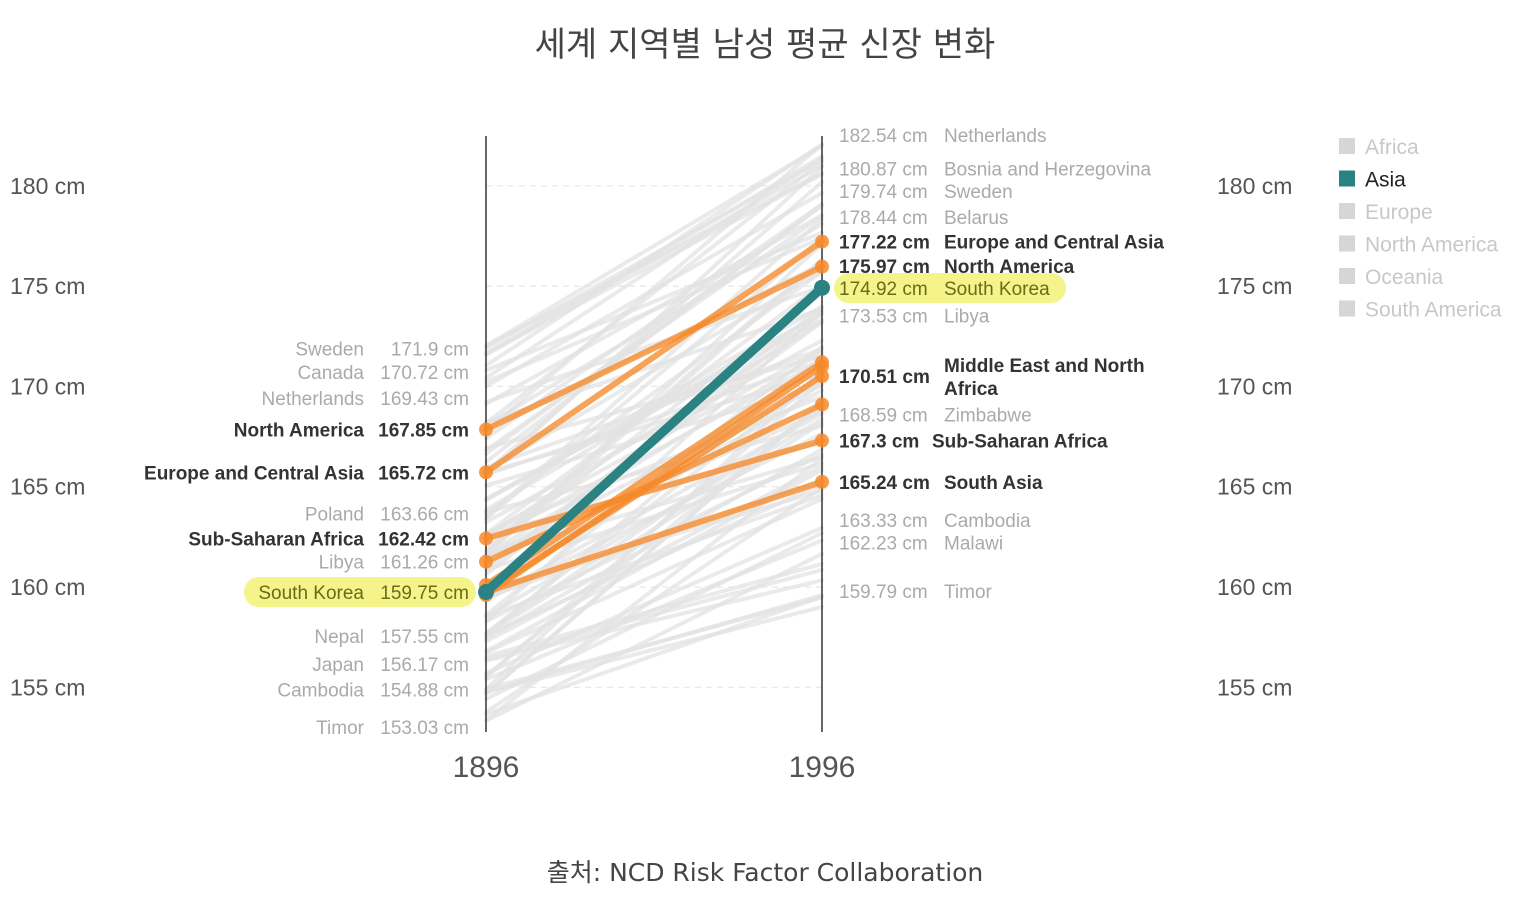 This screenshot has width=1530, height=900. I want to click on right-label-name-line: Africa, so click(971, 389).